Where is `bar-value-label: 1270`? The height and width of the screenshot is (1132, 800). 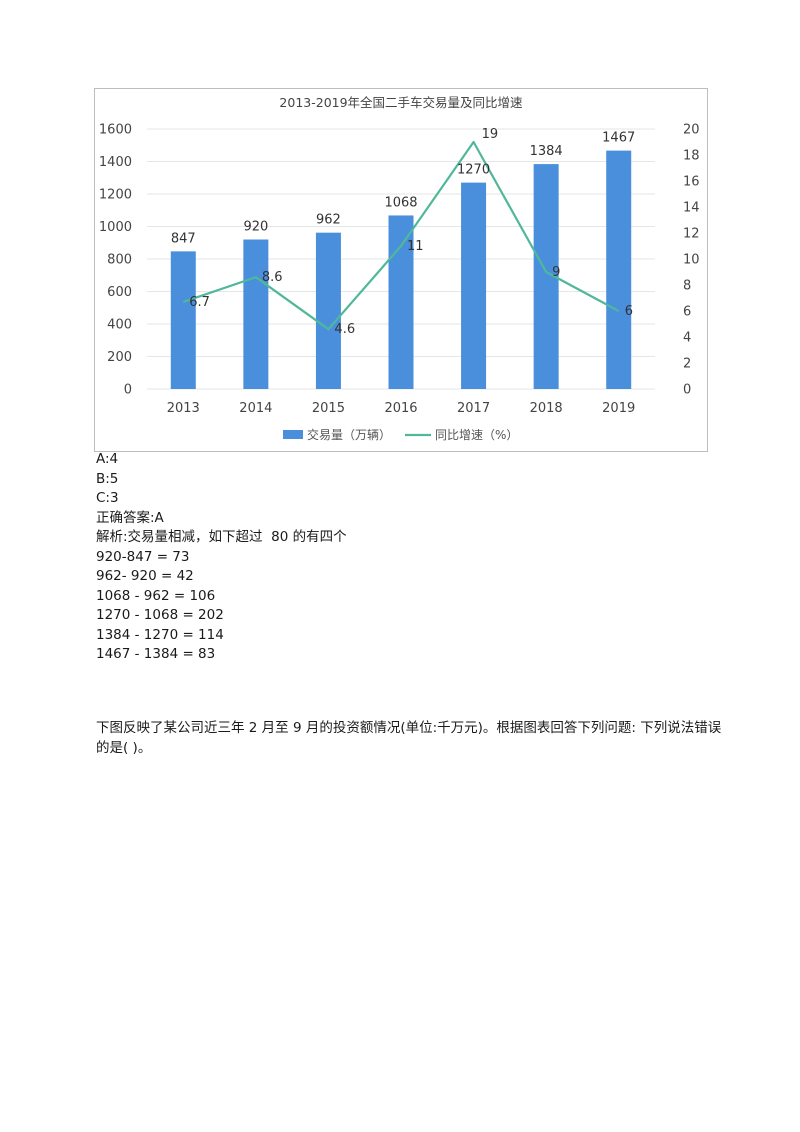 bar-value-label: 1270 is located at coordinates (473, 170).